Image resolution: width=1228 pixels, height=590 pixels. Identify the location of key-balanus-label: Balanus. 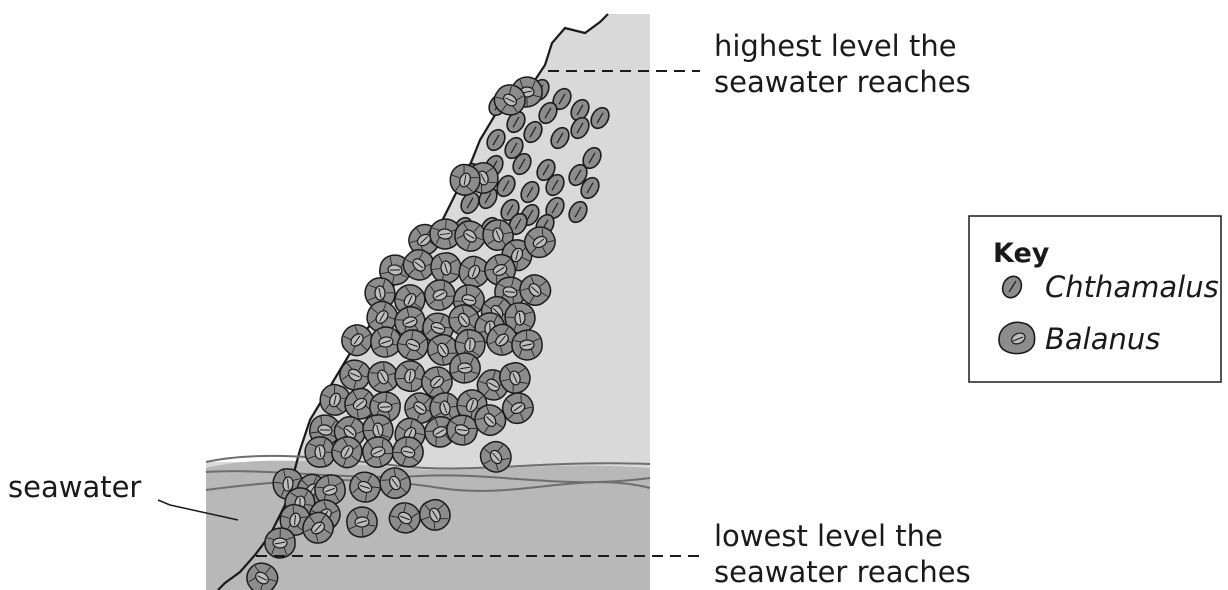
(1102, 339).